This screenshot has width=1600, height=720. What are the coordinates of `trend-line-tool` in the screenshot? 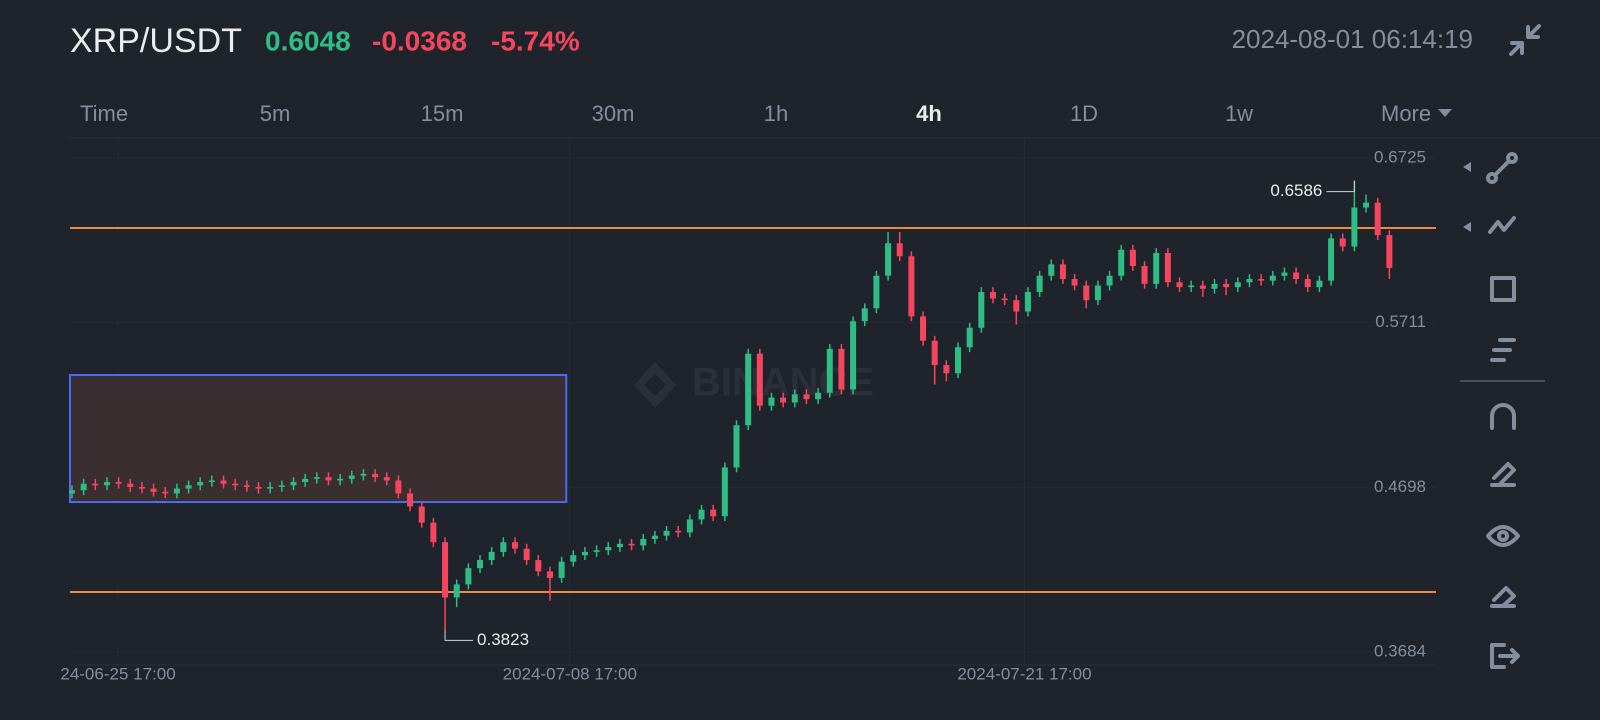 It's located at (1502, 168).